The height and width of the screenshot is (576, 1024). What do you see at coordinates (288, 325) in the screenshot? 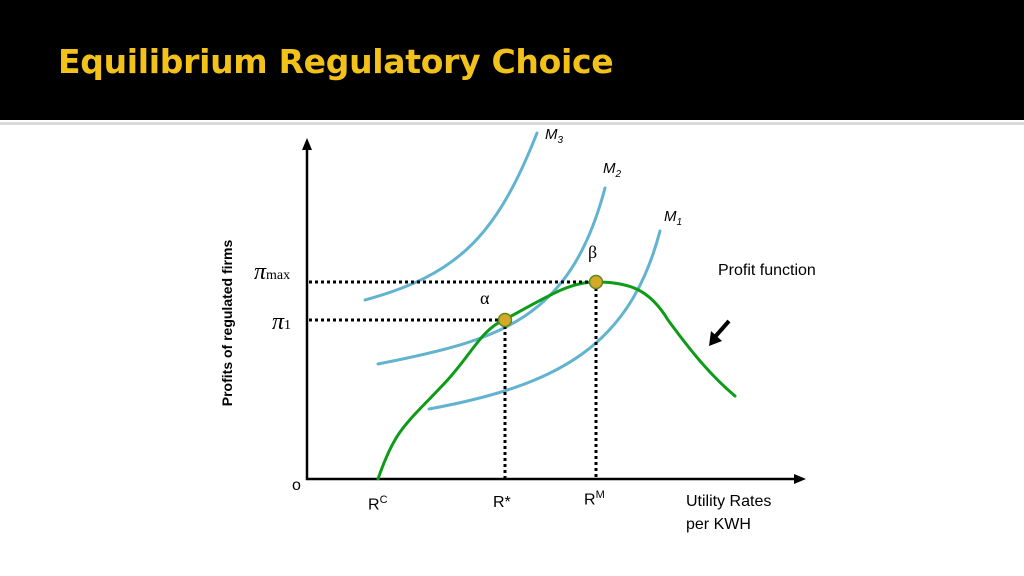
I see `pi-1-subscript: 1` at bounding box center [288, 325].